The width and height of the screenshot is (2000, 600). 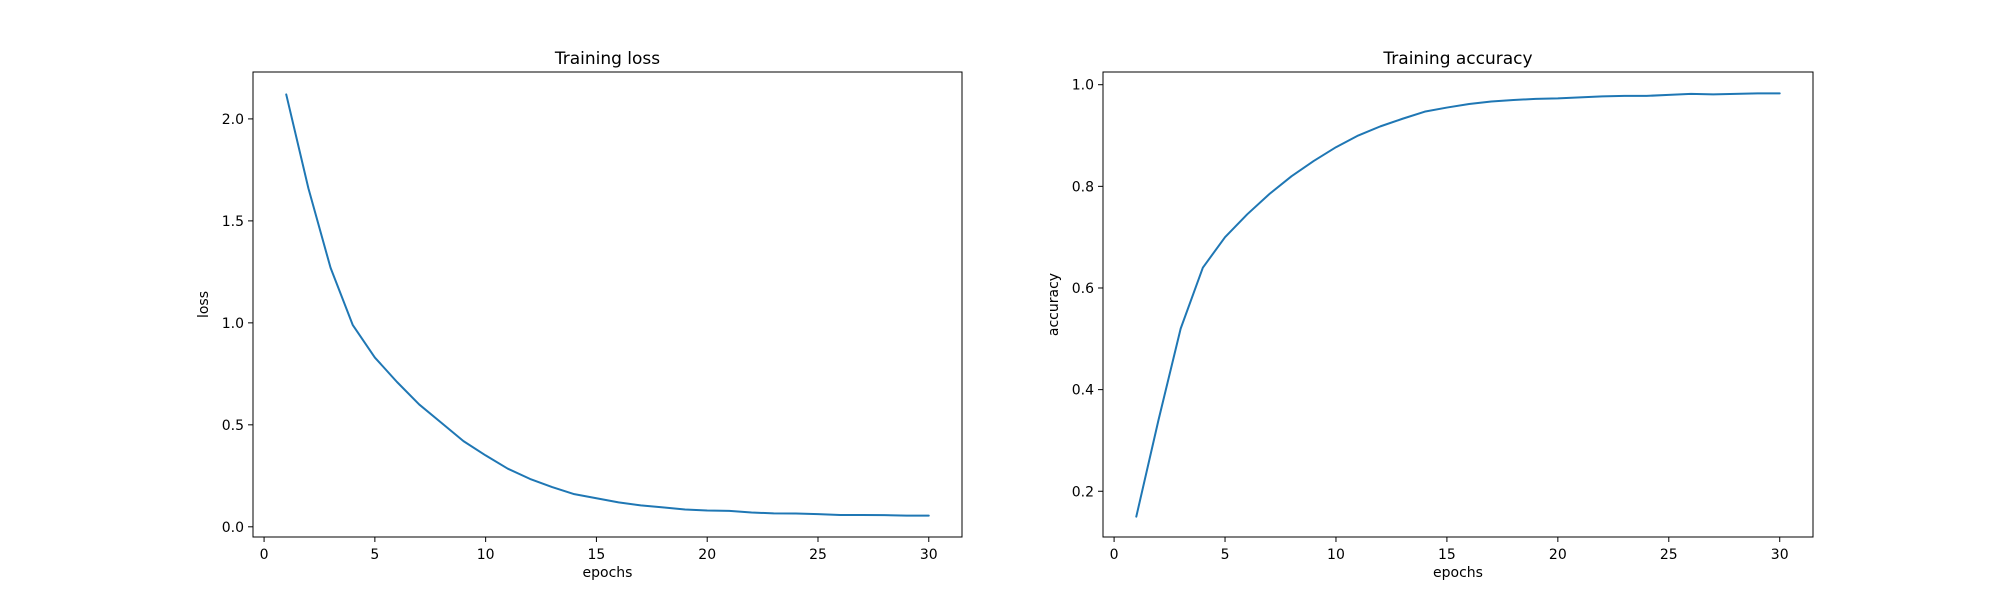 What do you see at coordinates (1225, 555) in the screenshot?
I see `accuracy-x-tick-label: 5` at bounding box center [1225, 555].